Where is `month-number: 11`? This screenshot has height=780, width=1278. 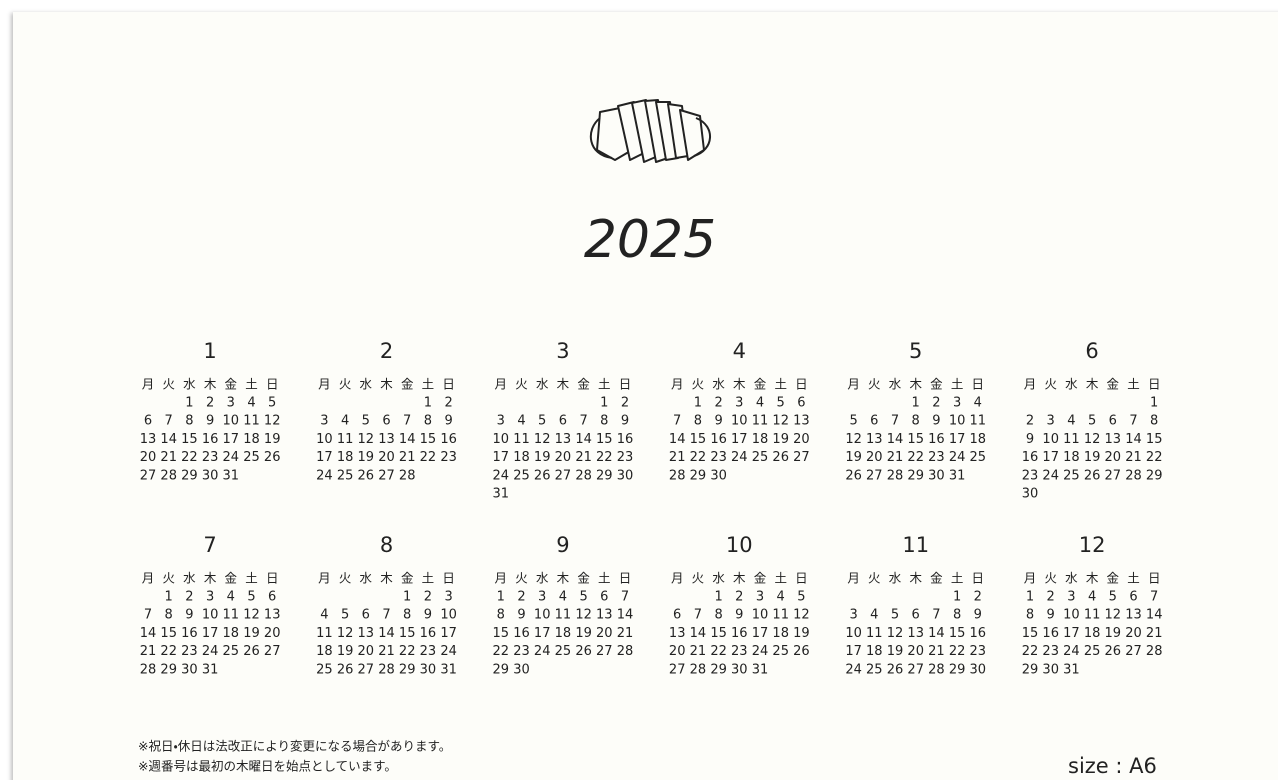 month-number: 11 is located at coordinates (915, 545).